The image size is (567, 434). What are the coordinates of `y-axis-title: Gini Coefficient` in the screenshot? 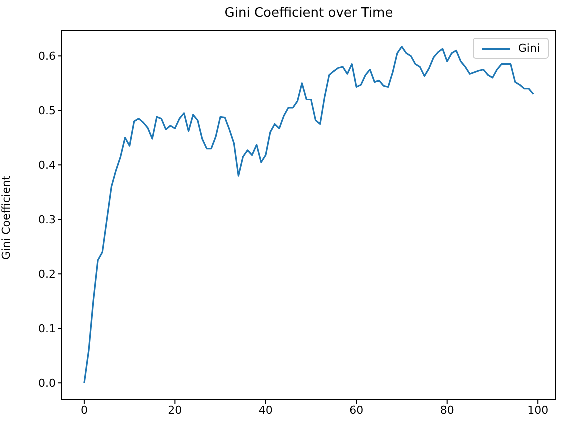 It's located at (6, 217).